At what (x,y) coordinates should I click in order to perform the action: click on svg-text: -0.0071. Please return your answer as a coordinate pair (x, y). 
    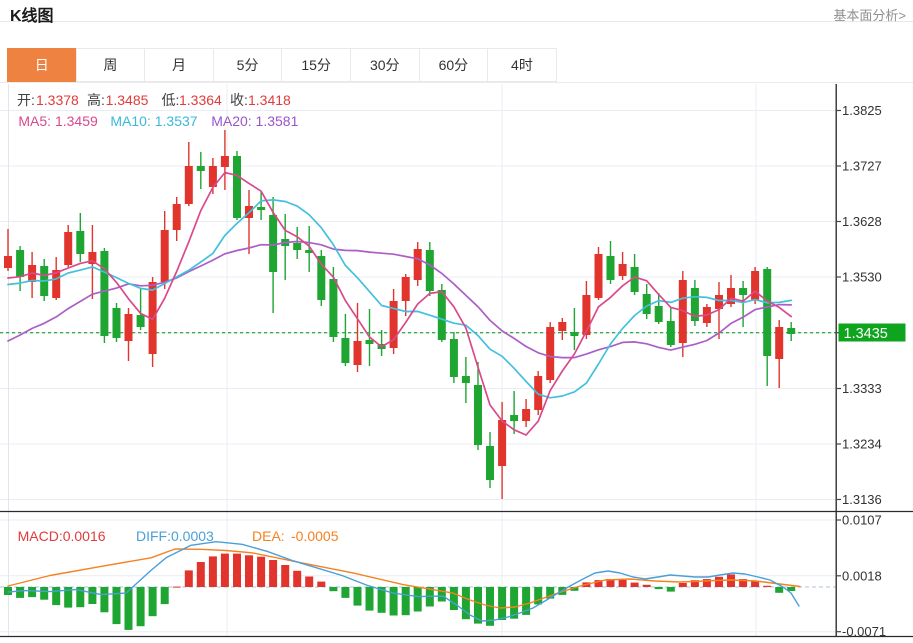
    Looking at the image, I should click on (864, 631).